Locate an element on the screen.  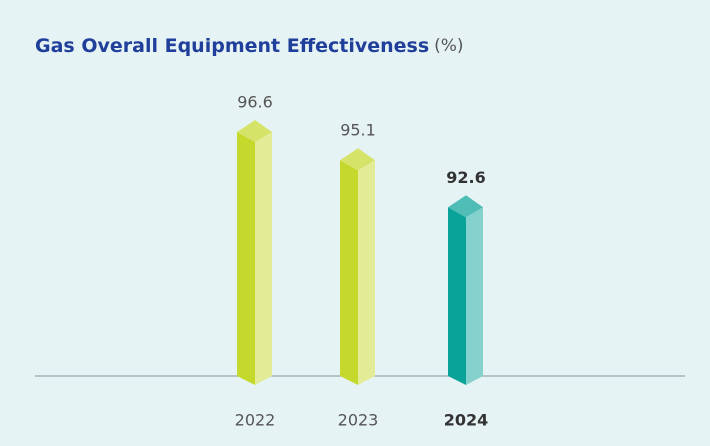
title-main: Gas Overall Equipment Effectiveness is located at coordinates (232, 46).